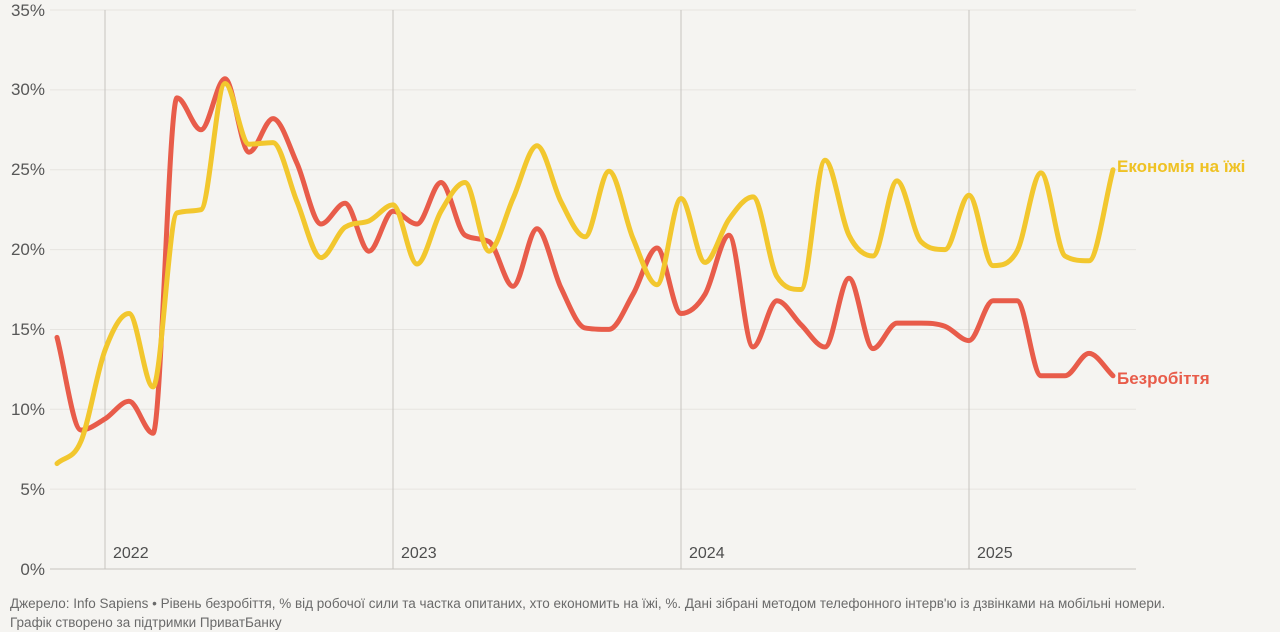 Image resolution: width=1280 pixels, height=632 pixels. Describe the element at coordinates (27, 409) in the screenshot. I see `y-axis-tick-label: 10%` at that location.